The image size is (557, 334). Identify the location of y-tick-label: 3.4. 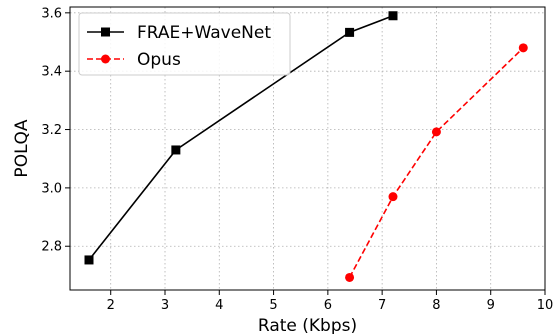
(51, 72).